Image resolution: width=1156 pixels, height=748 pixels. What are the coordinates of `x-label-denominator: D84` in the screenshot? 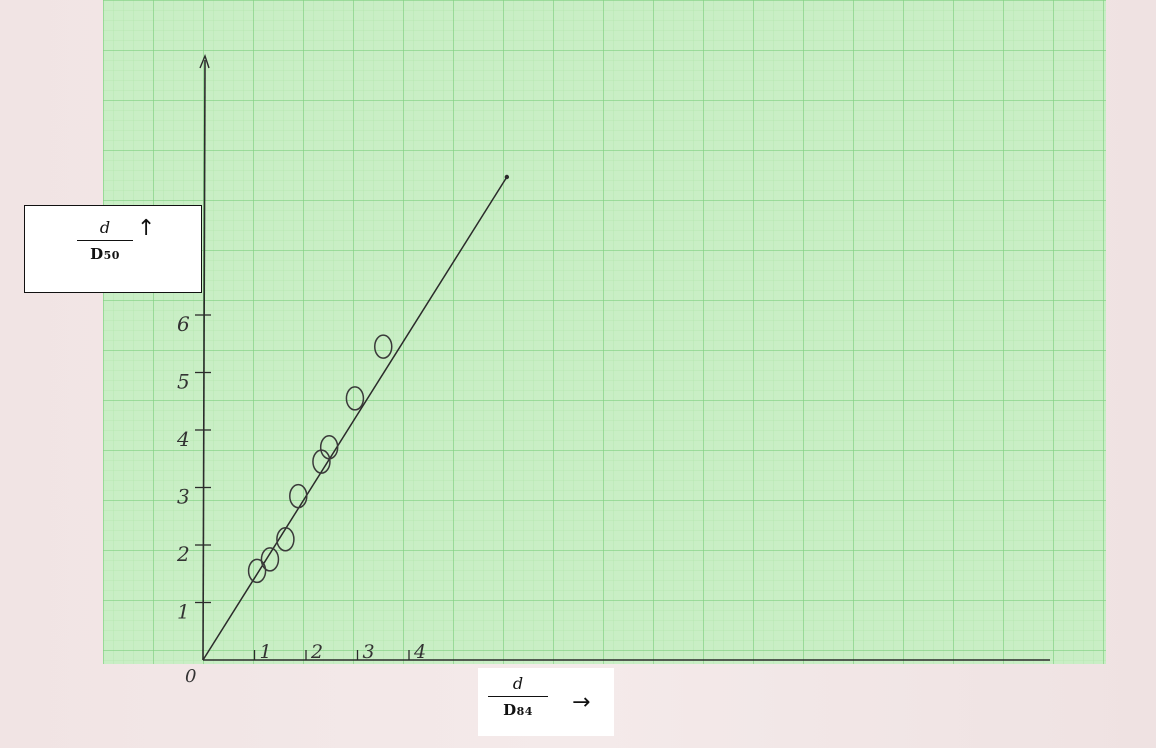 It's located at (518, 711).